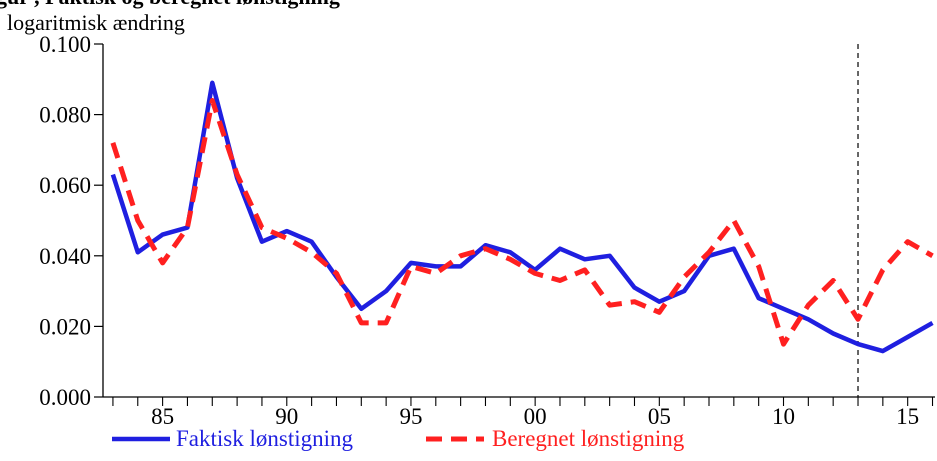 Image resolution: width=937 pixels, height=461 pixels. Describe the element at coordinates (65, 44) in the screenshot. I see `y-tick-label: 0.100` at that location.